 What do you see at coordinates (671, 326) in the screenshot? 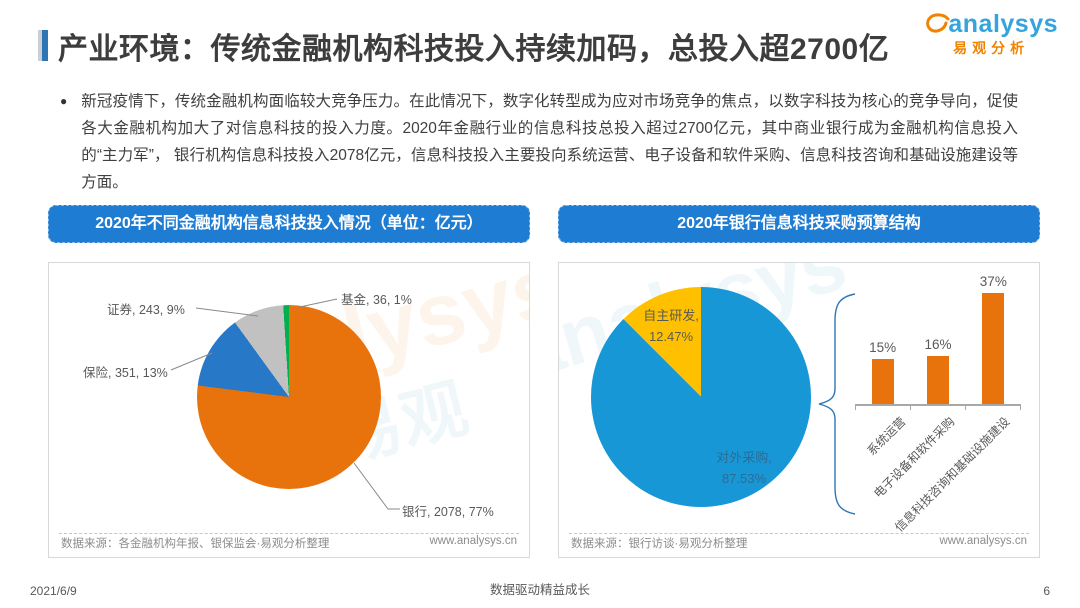
I see `pie-label-inhouse: 自主研发, 12.47%` at bounding box center [671, 326].